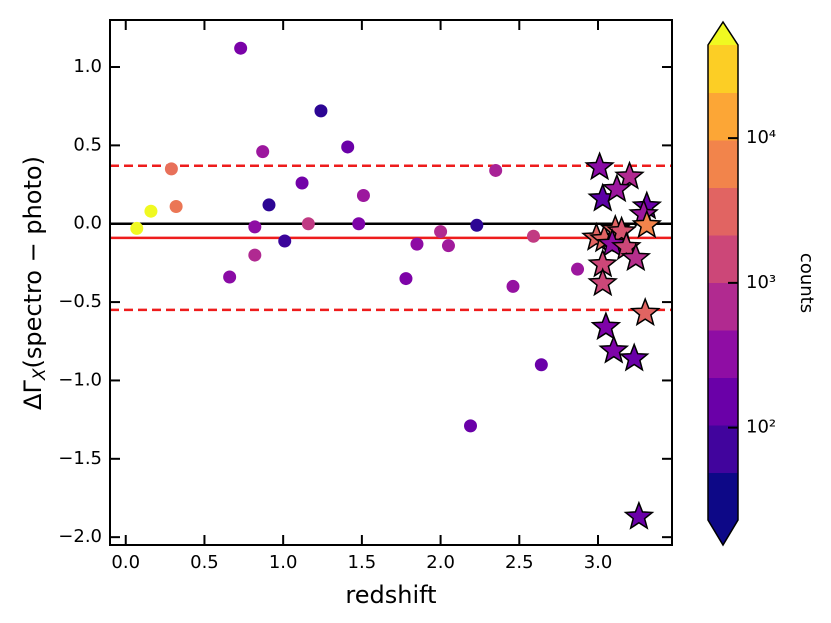 The image size is (831, 623). I want to click on colorbar-tick-label: 10³, so click(761, 282).